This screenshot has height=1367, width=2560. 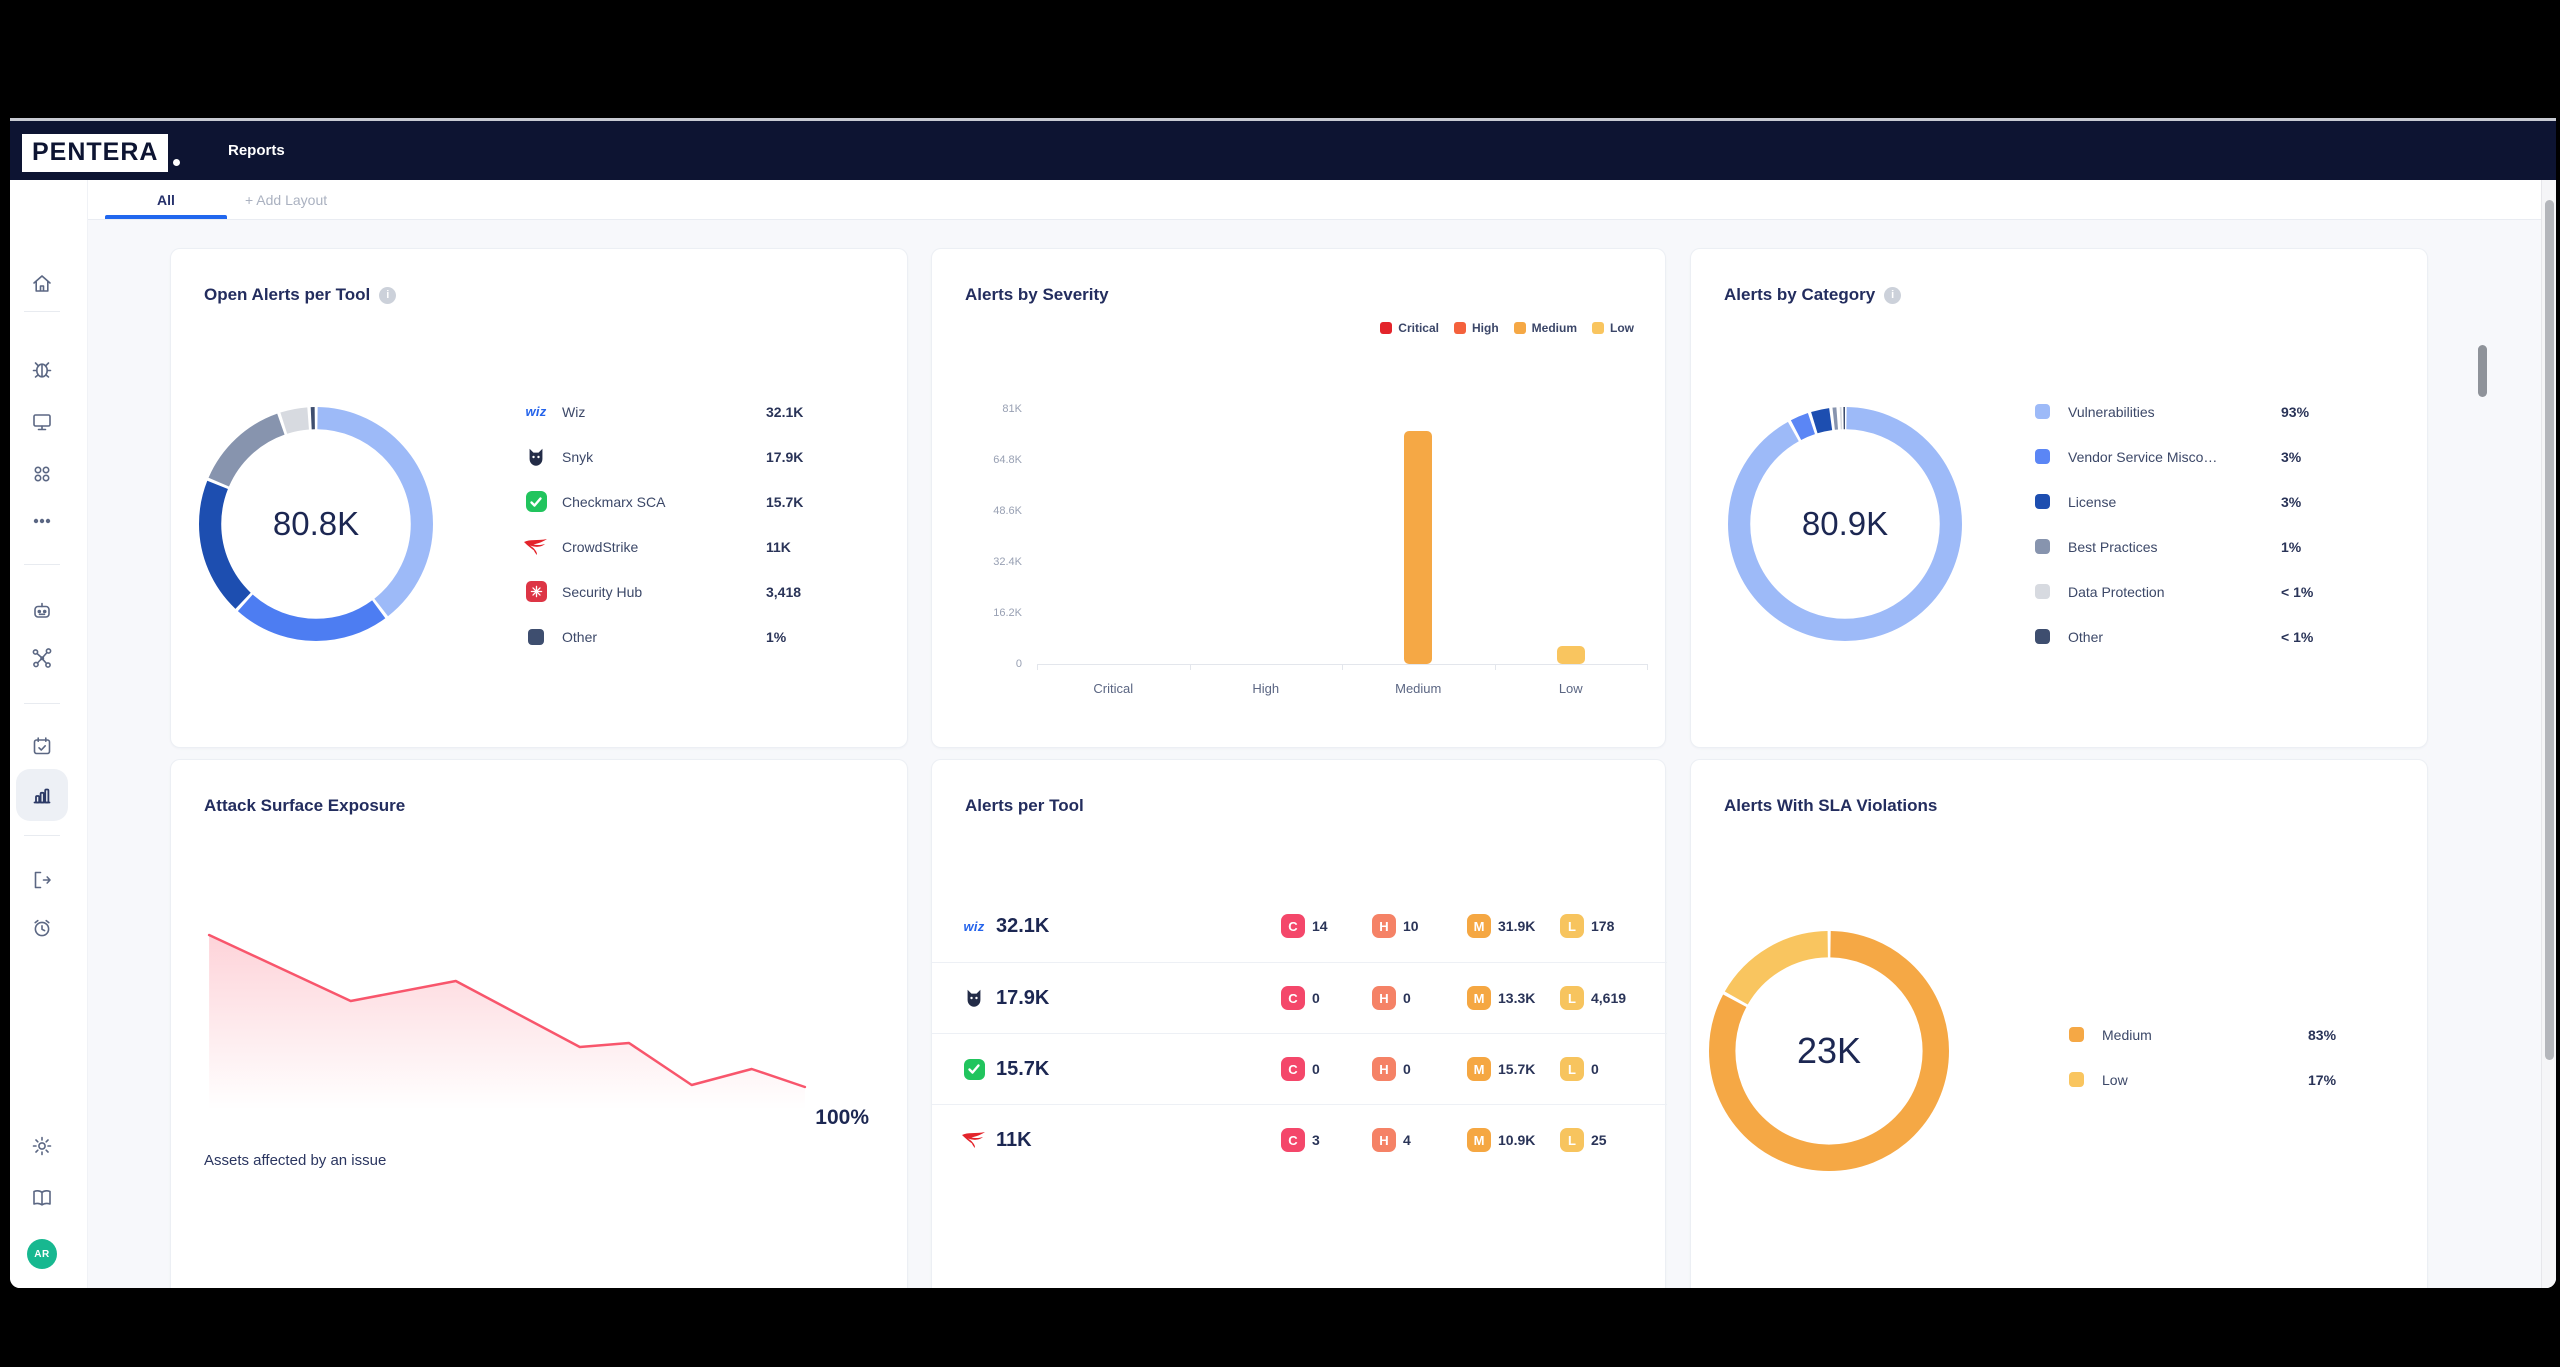 I want to click on legend-label: Medium, so click(x=2127, y=1034).